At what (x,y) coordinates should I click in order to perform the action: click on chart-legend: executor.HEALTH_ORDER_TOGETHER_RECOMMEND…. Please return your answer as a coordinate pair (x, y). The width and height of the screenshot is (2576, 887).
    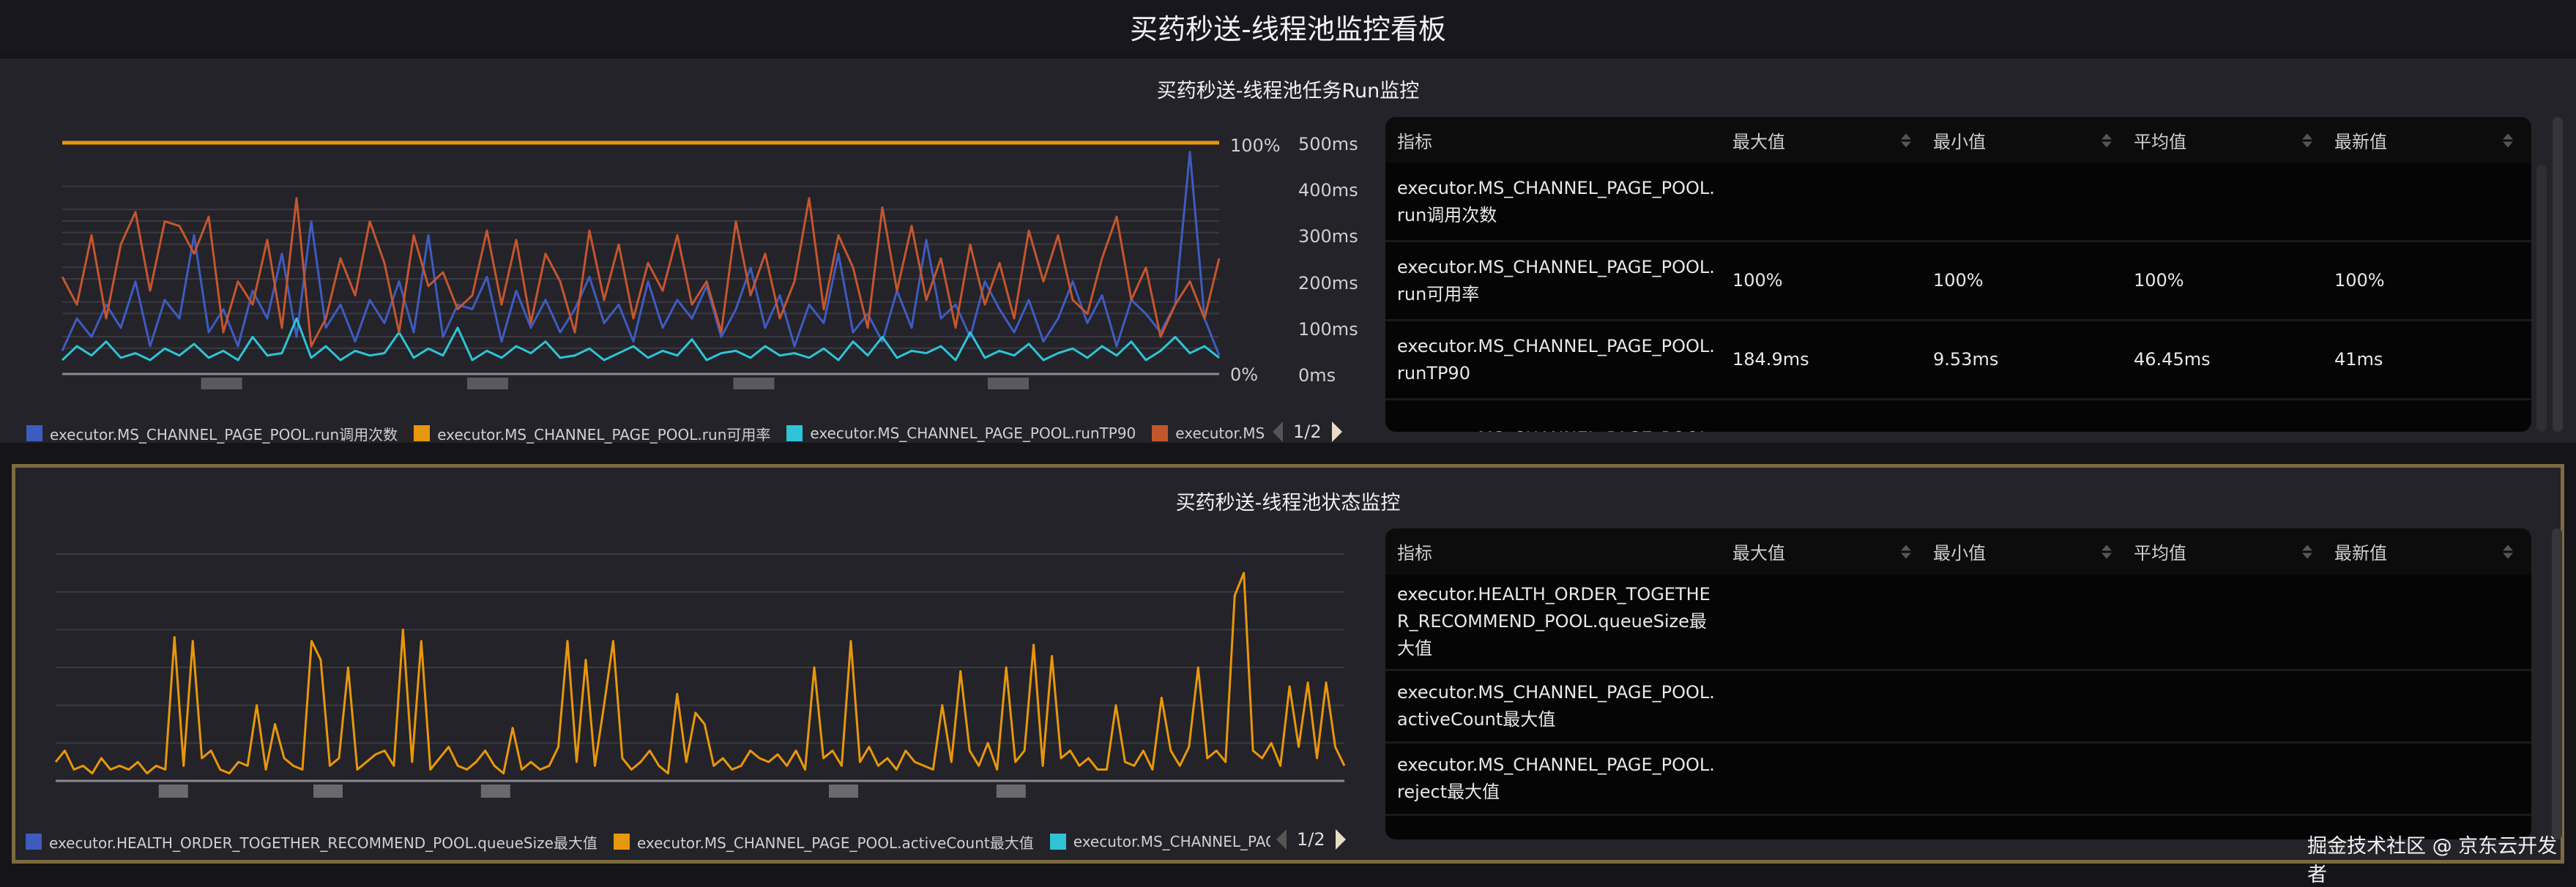
    Looking at the image, I should click on (648, 842).